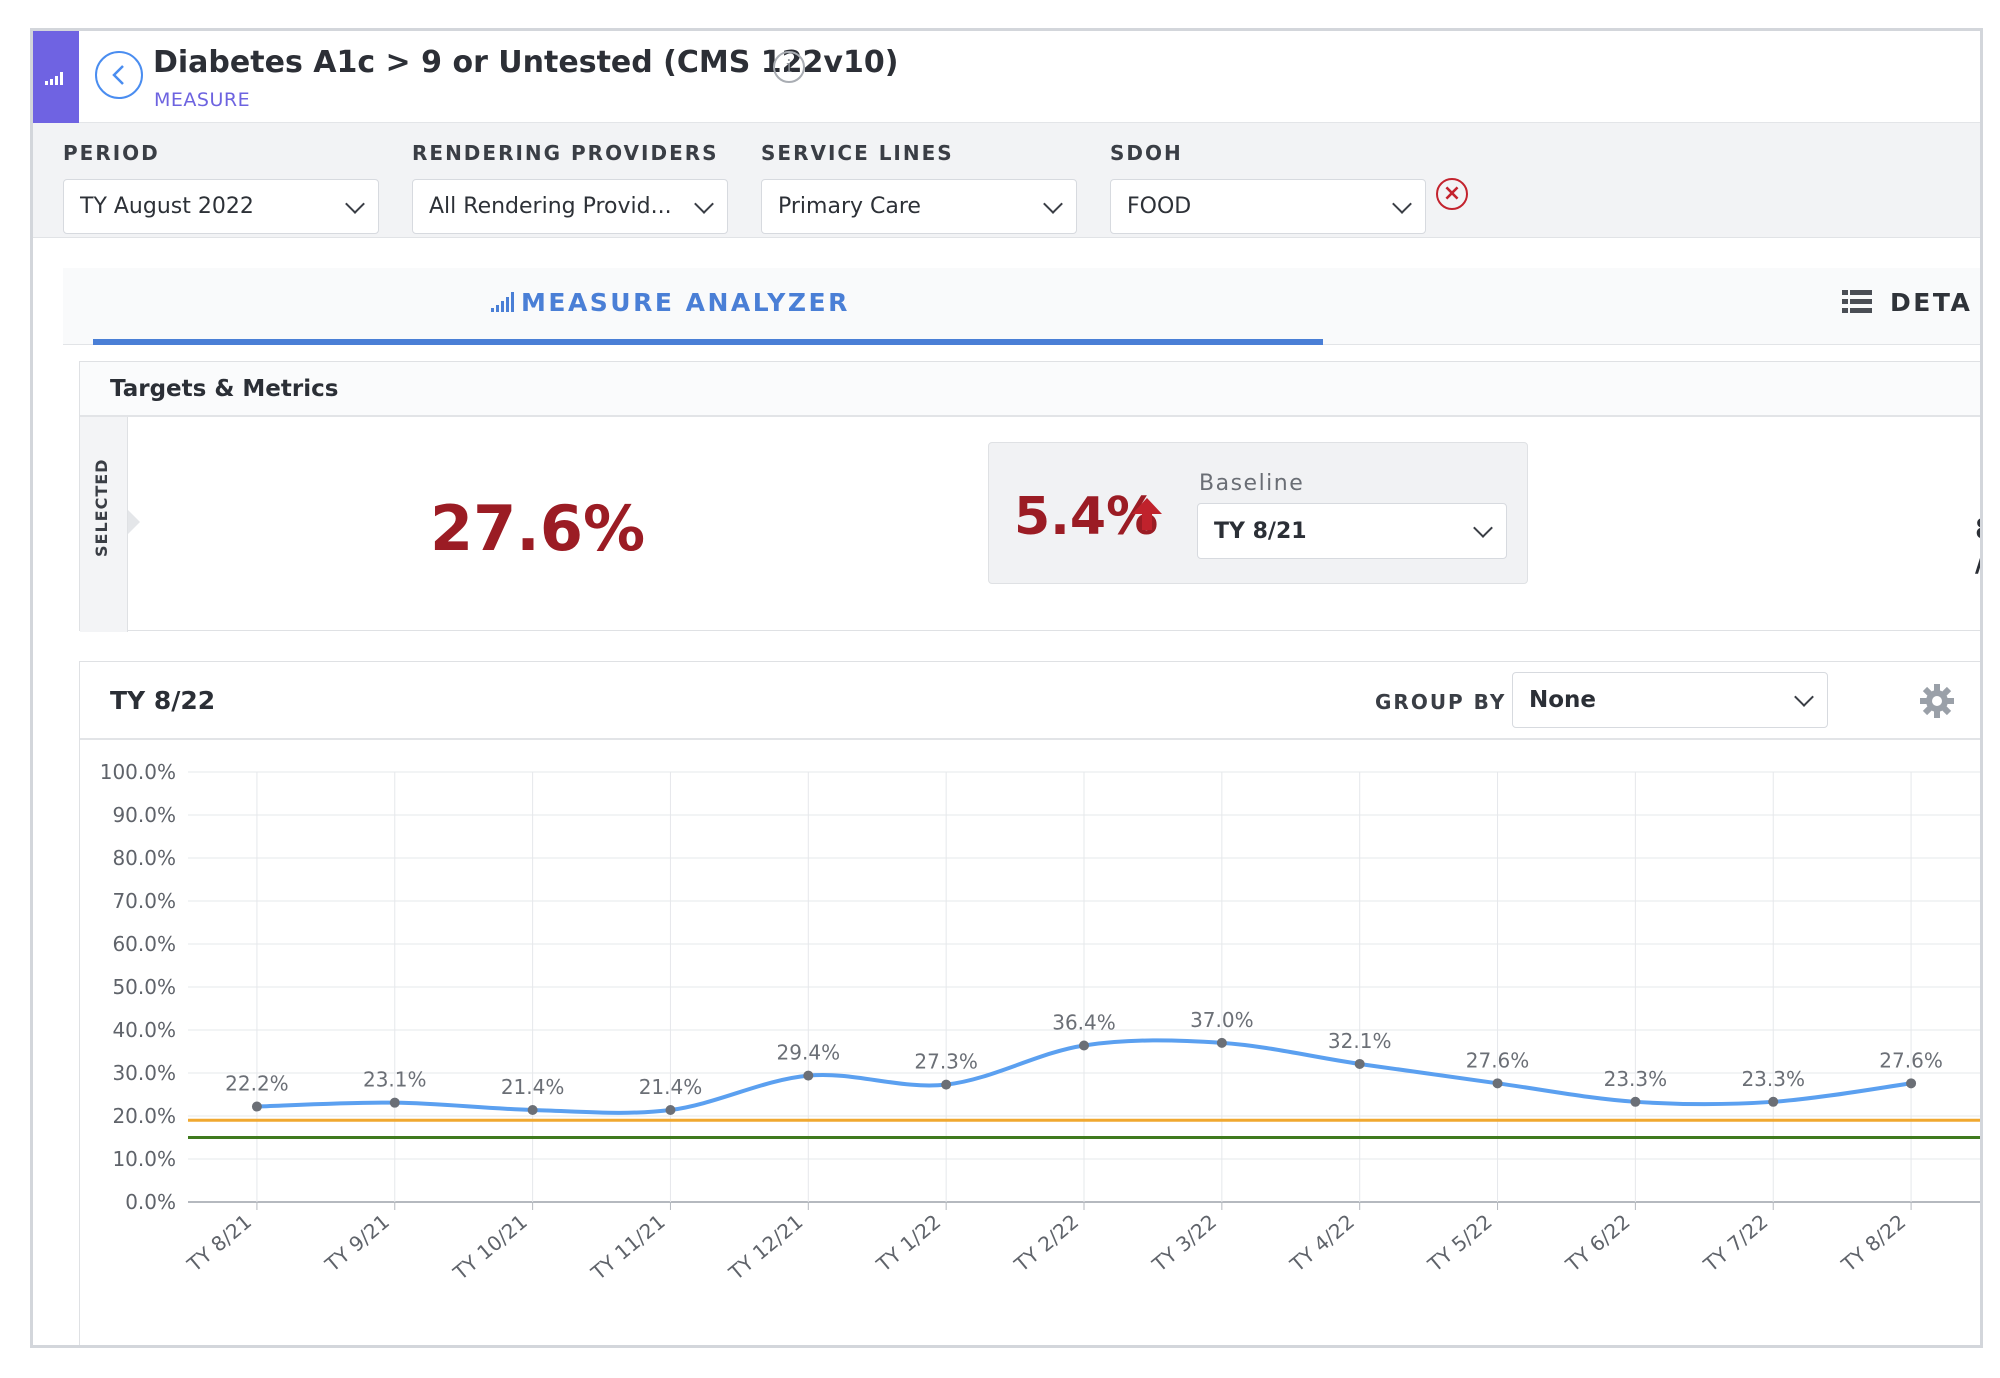 This screenshot has width=2000, height=1378. I want to click on data-label: 37.0%, so click(1222, 1020).